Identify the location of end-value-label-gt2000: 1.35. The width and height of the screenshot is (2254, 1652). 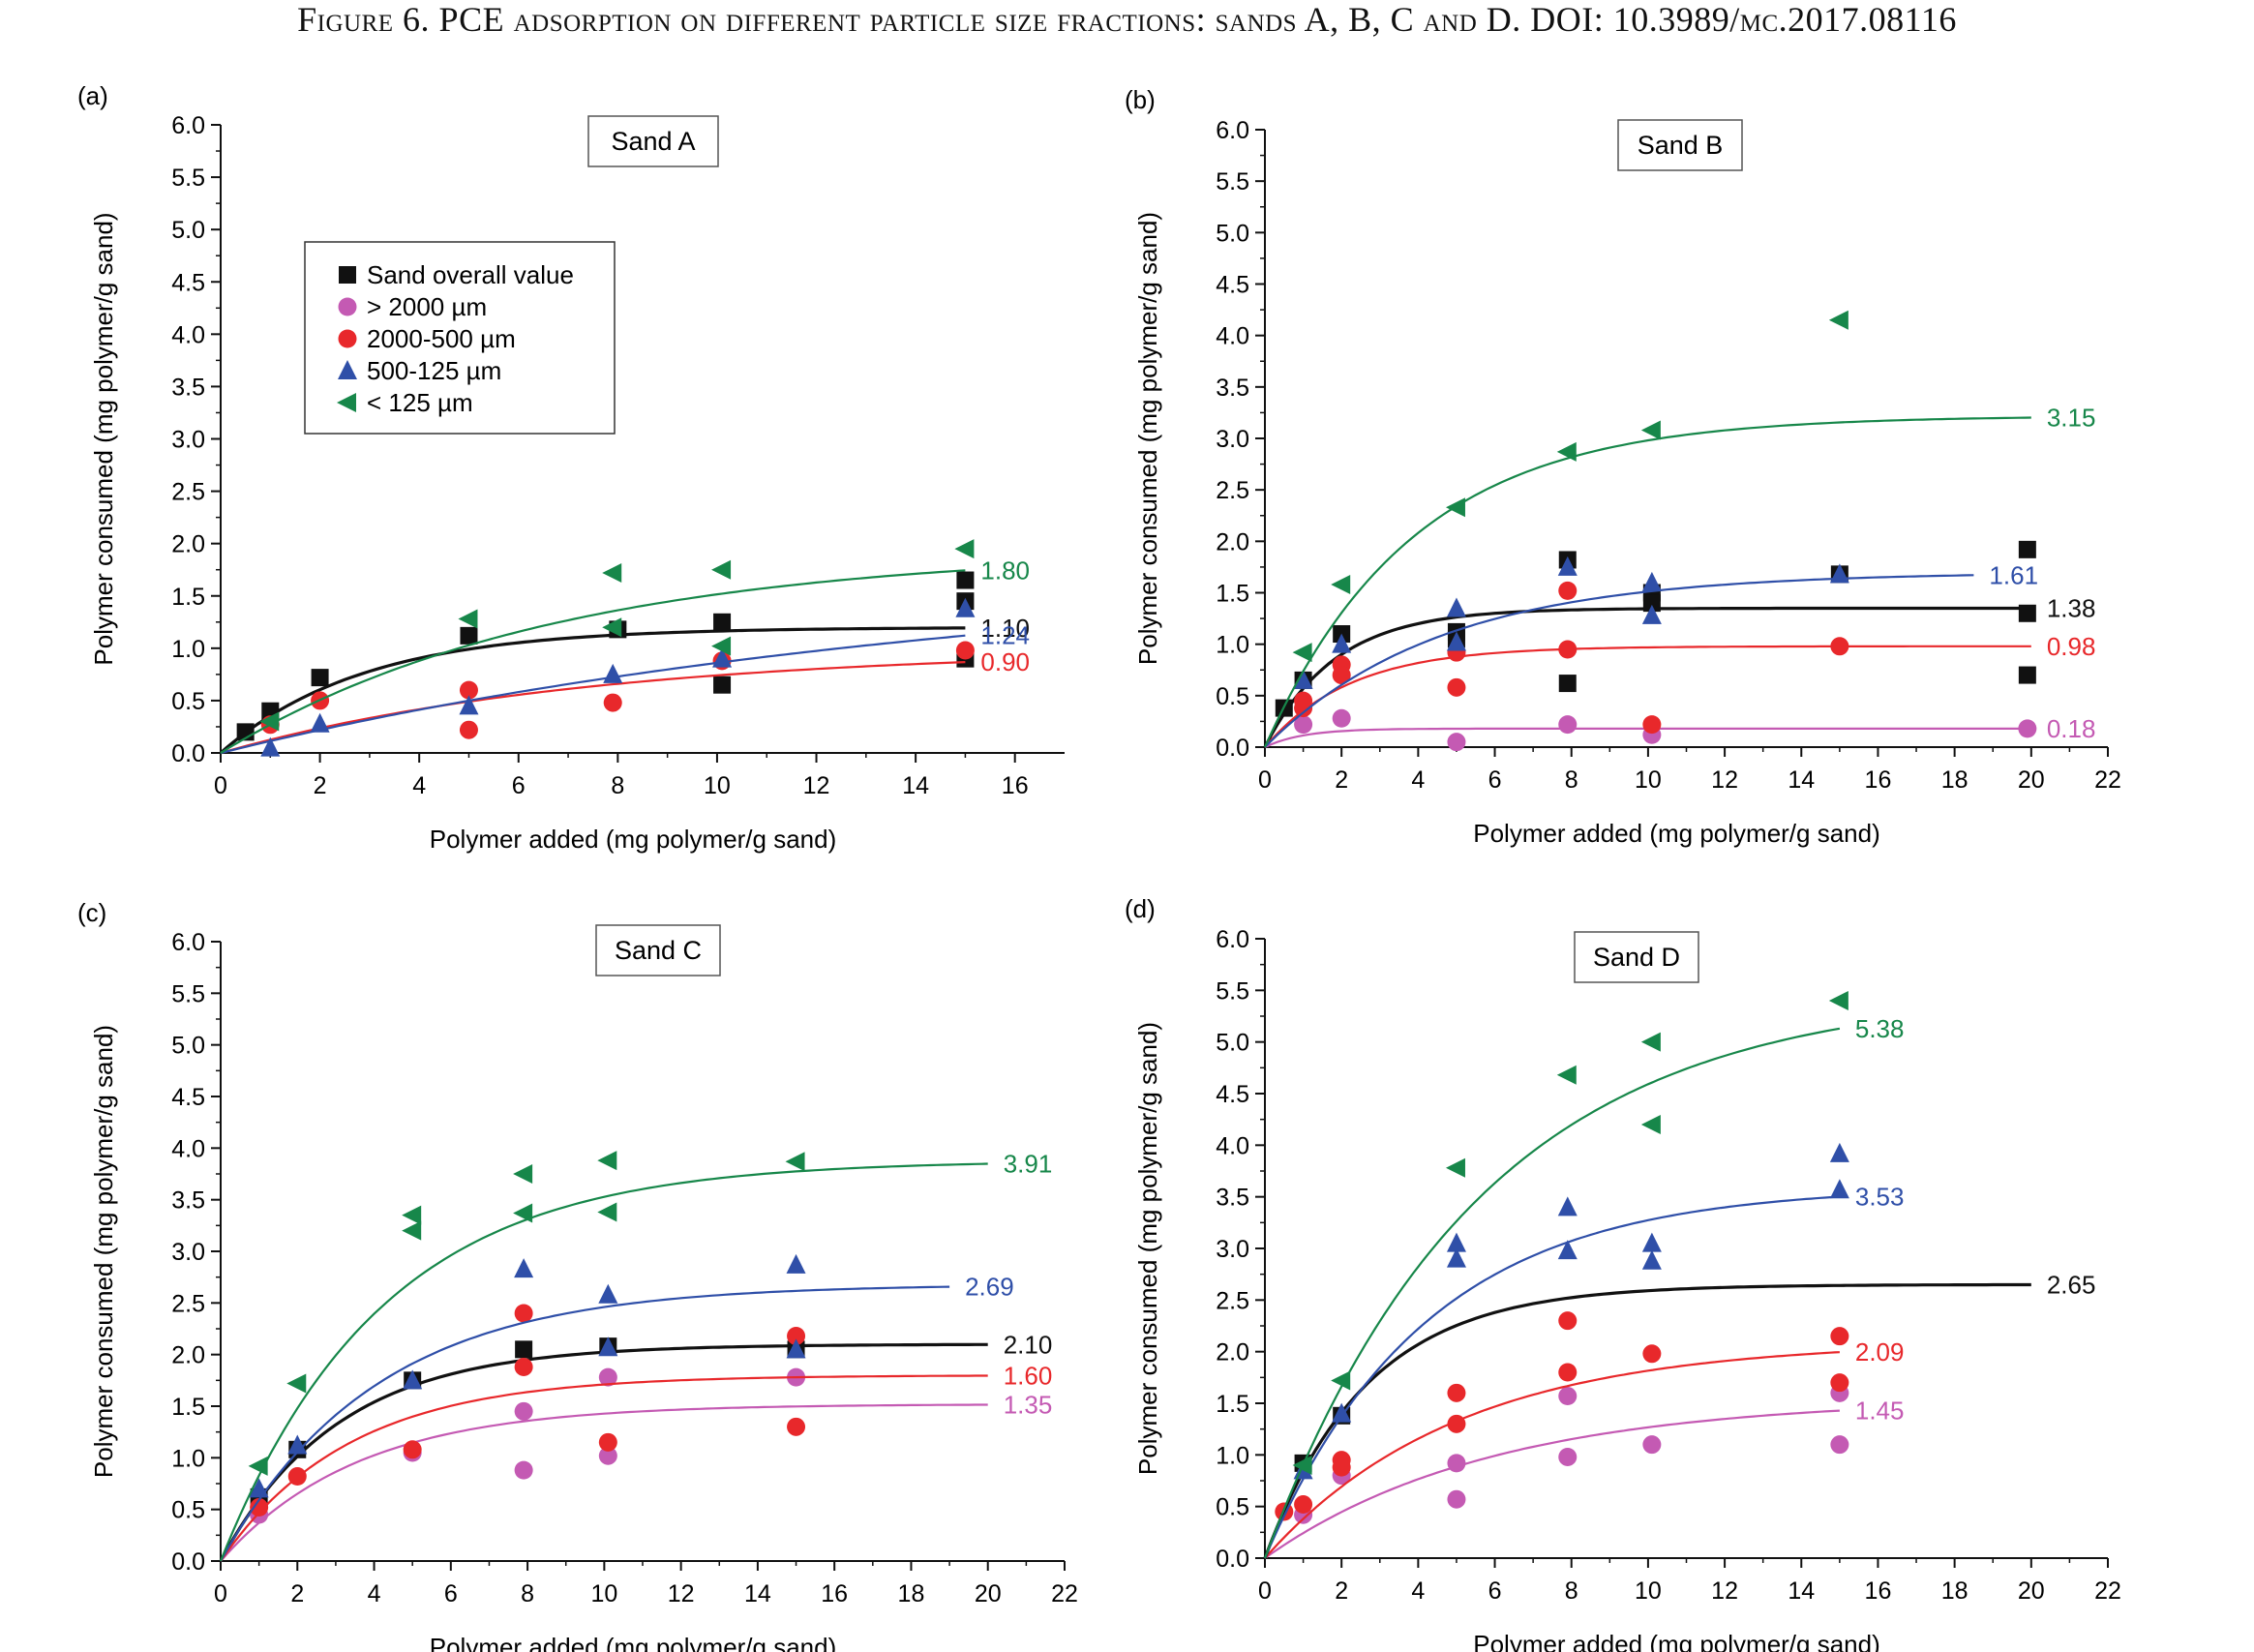
(1028, 1404).